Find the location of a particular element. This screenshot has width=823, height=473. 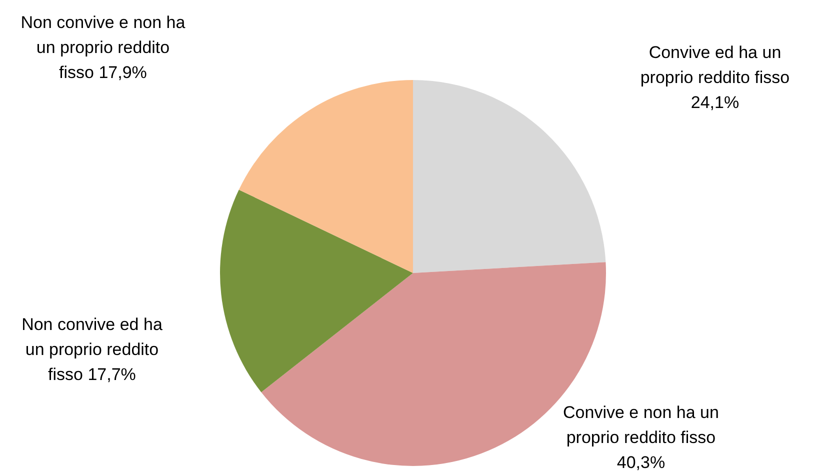

slice-label: Convive ed ha un proprio reddito fisso is located at coordinates (715, 65).